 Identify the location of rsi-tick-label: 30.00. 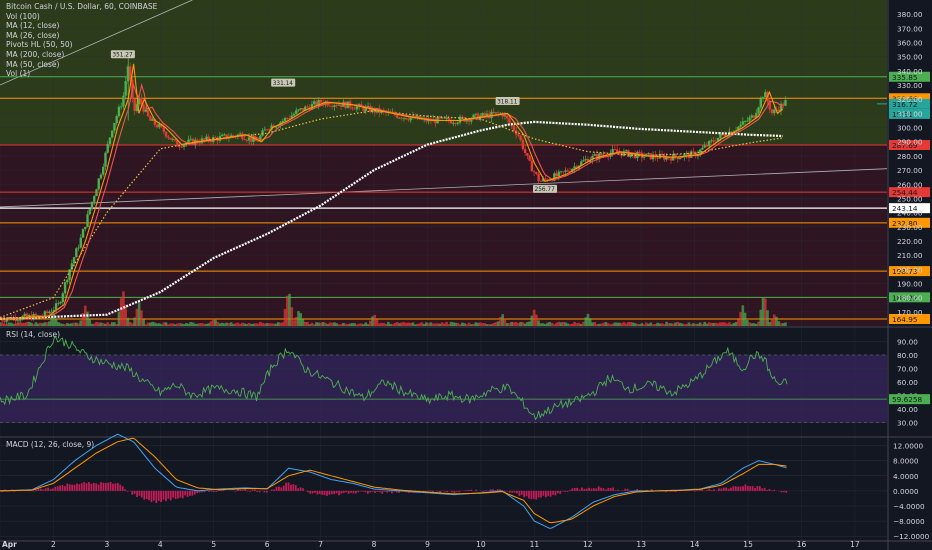
(907, 423).